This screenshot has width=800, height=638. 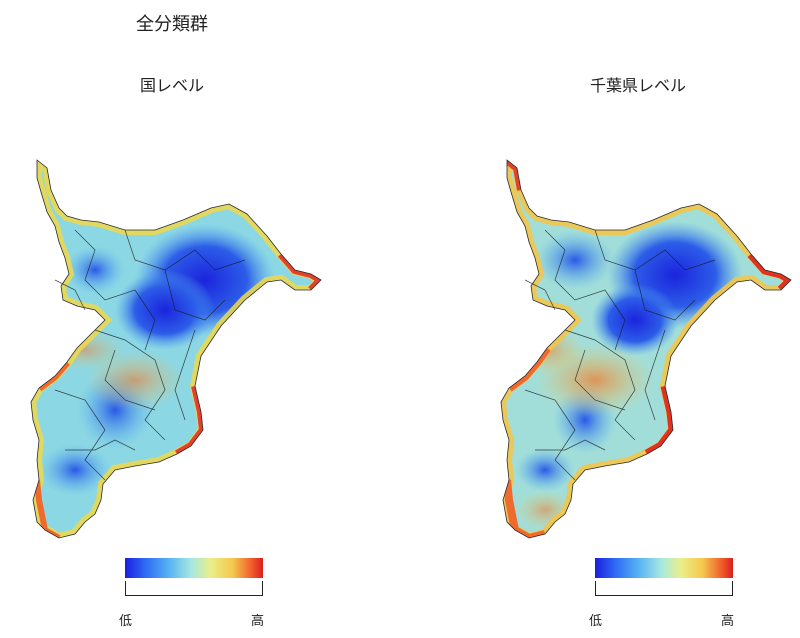 What do you see at coordinates (638, 85) in the screenshot?
I see `panel-title-prefecture: 千葉県レベル` at bounding box center [638, 85].